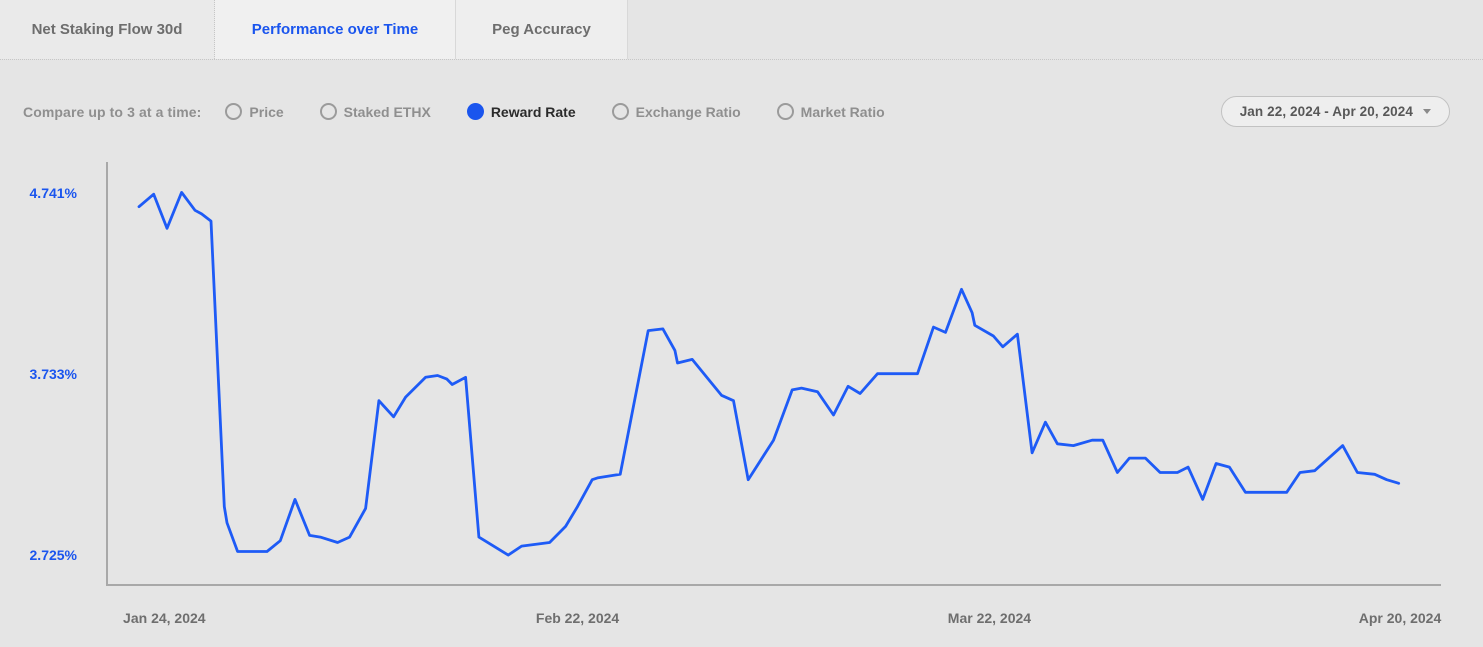 Image resolution: width=1483 pixels, height=647 pixels. I want to click on tab-peg-accuracy: Peg Accuracy, so click(541, 29).